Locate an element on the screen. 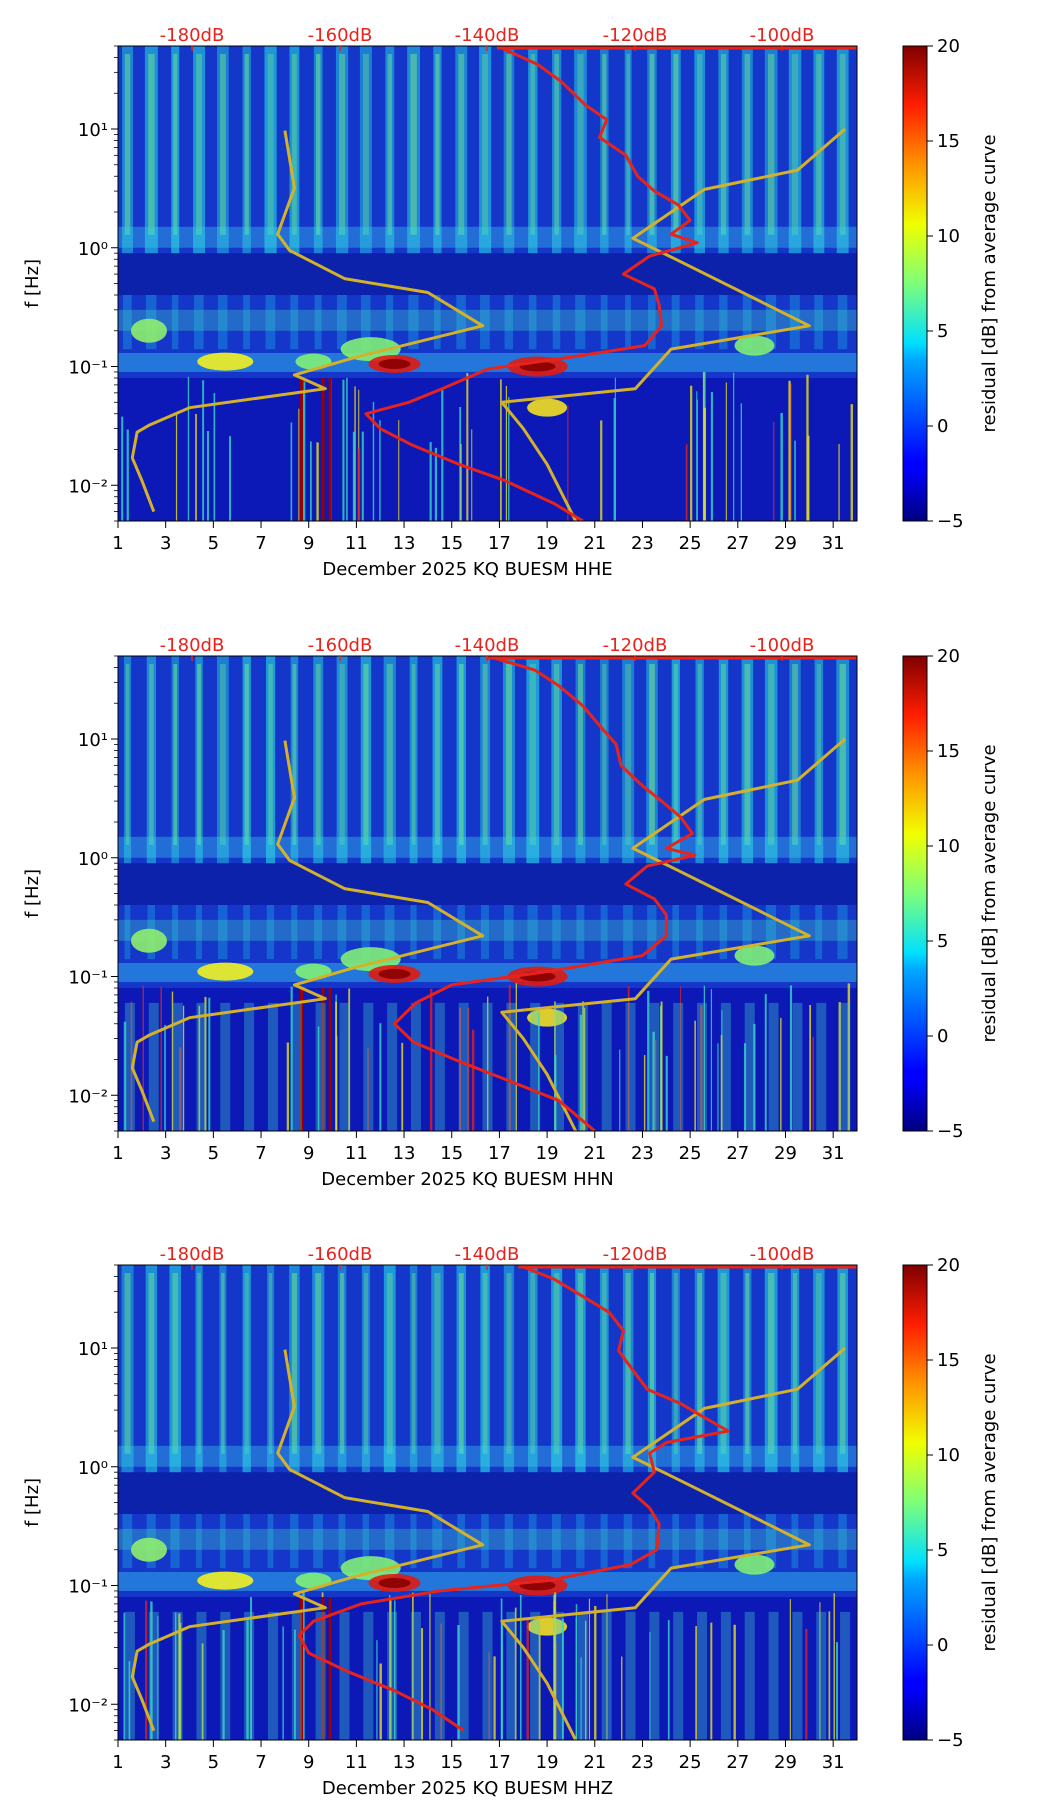 The image size is (1052, 1810). x-tick-label: 9 is located at coordinates (308, 1153).